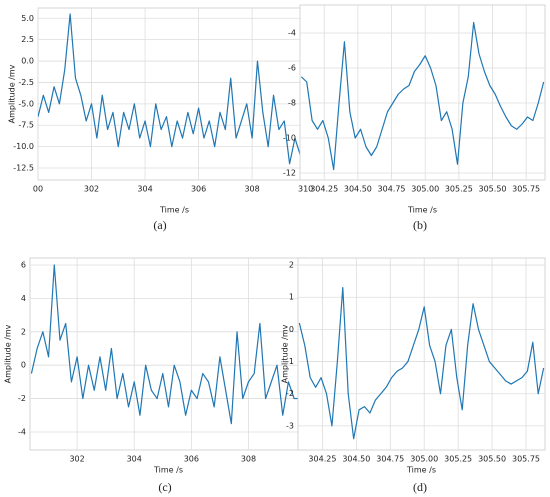  I want to click on panel-caption: (b), so click(420, 225).